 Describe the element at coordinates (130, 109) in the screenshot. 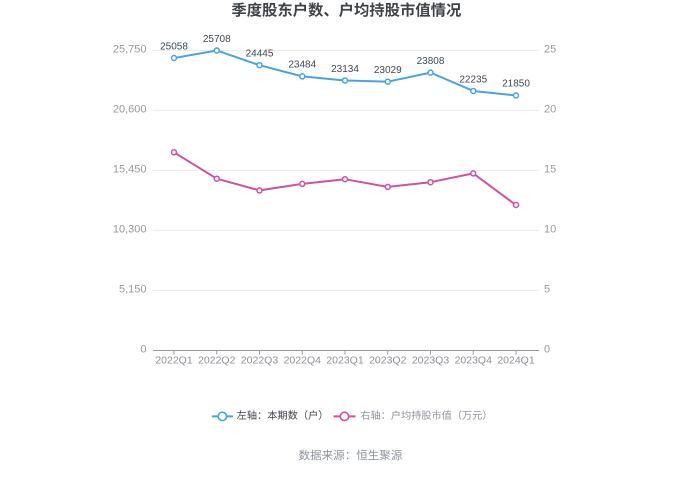

I see `svg-text: 20,600` at that location.